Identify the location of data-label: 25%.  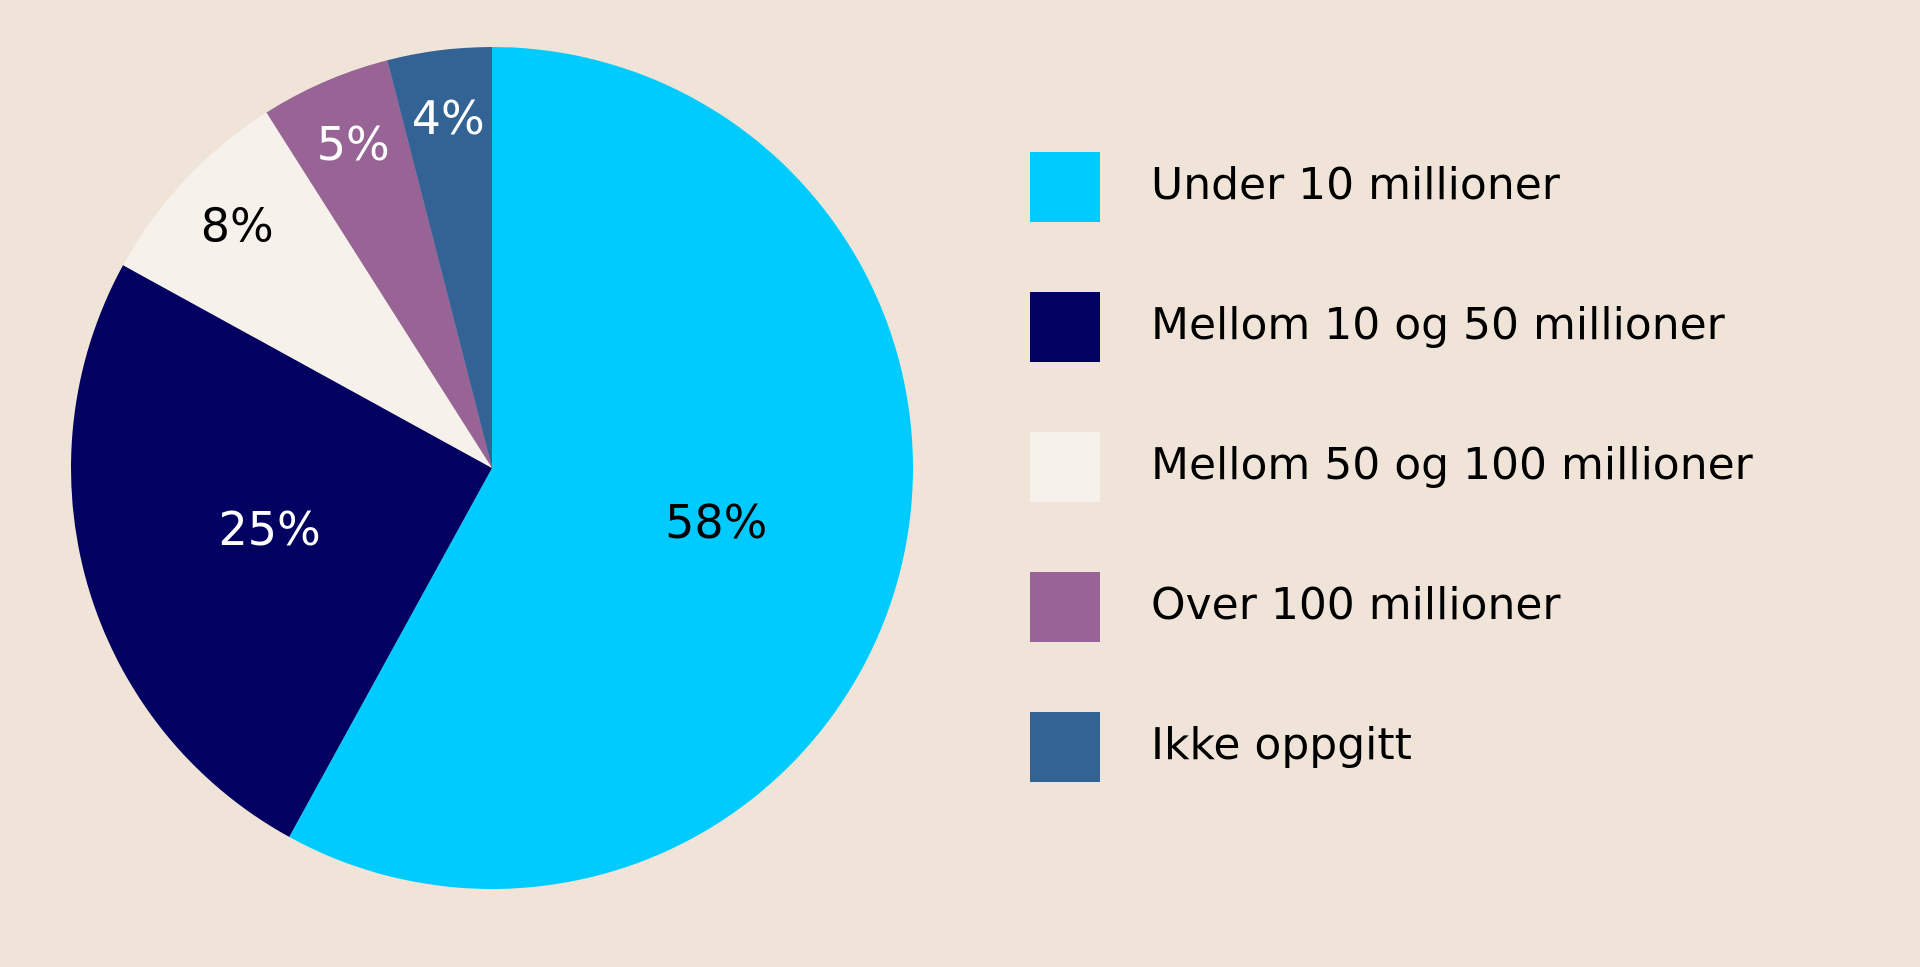
(270, 529).